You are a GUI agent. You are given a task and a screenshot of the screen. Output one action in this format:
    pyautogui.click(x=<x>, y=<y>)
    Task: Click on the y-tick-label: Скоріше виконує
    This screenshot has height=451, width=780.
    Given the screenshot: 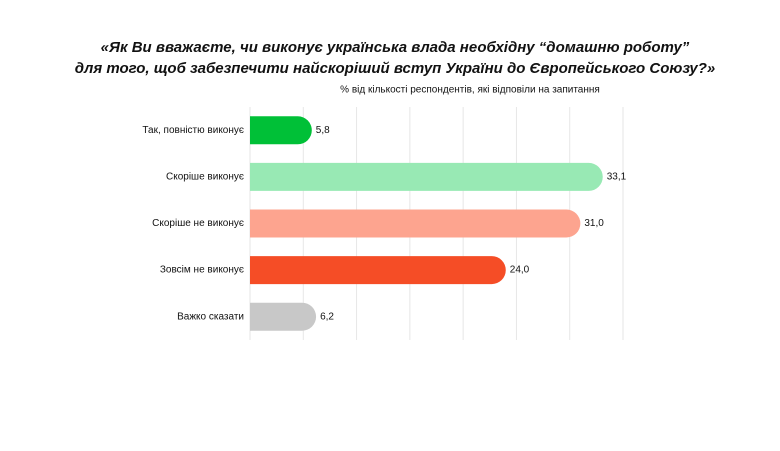 What is the action you would take?
    pyautogui.click(x=205, y=177)
    